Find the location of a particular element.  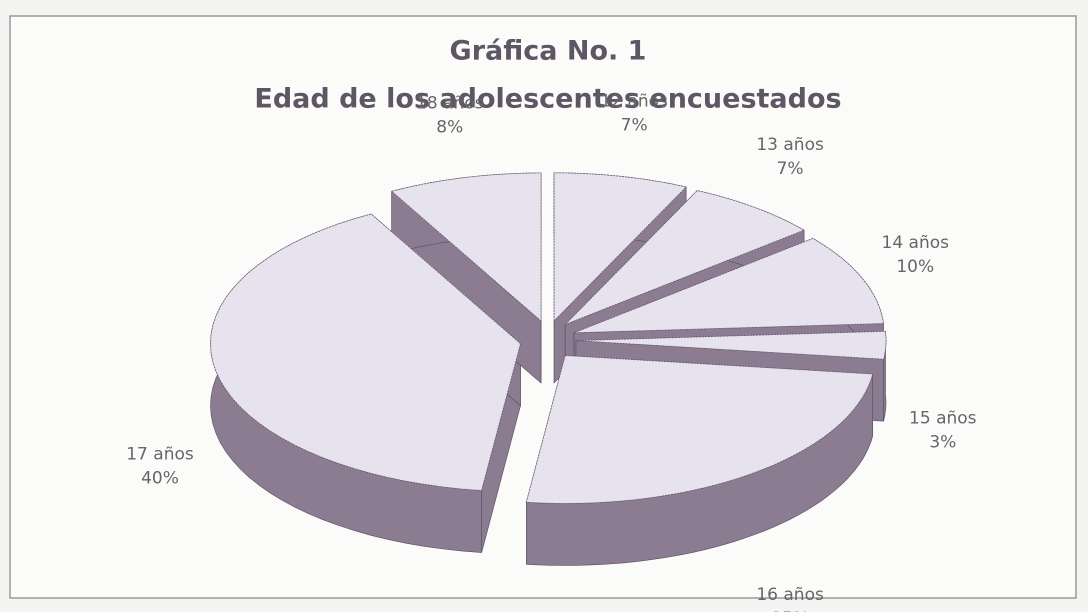

value-label: 3% is located at coordinates (942, 442).